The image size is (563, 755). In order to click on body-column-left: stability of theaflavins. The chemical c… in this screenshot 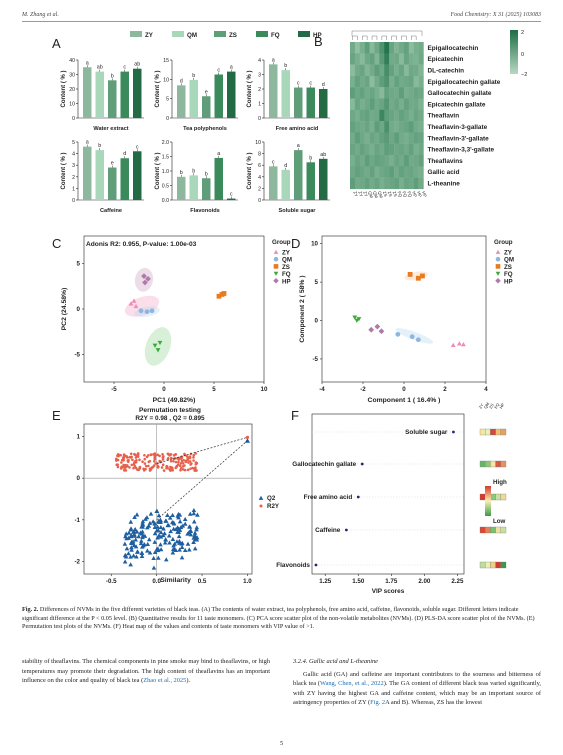, I will do `click(146, 671)`.